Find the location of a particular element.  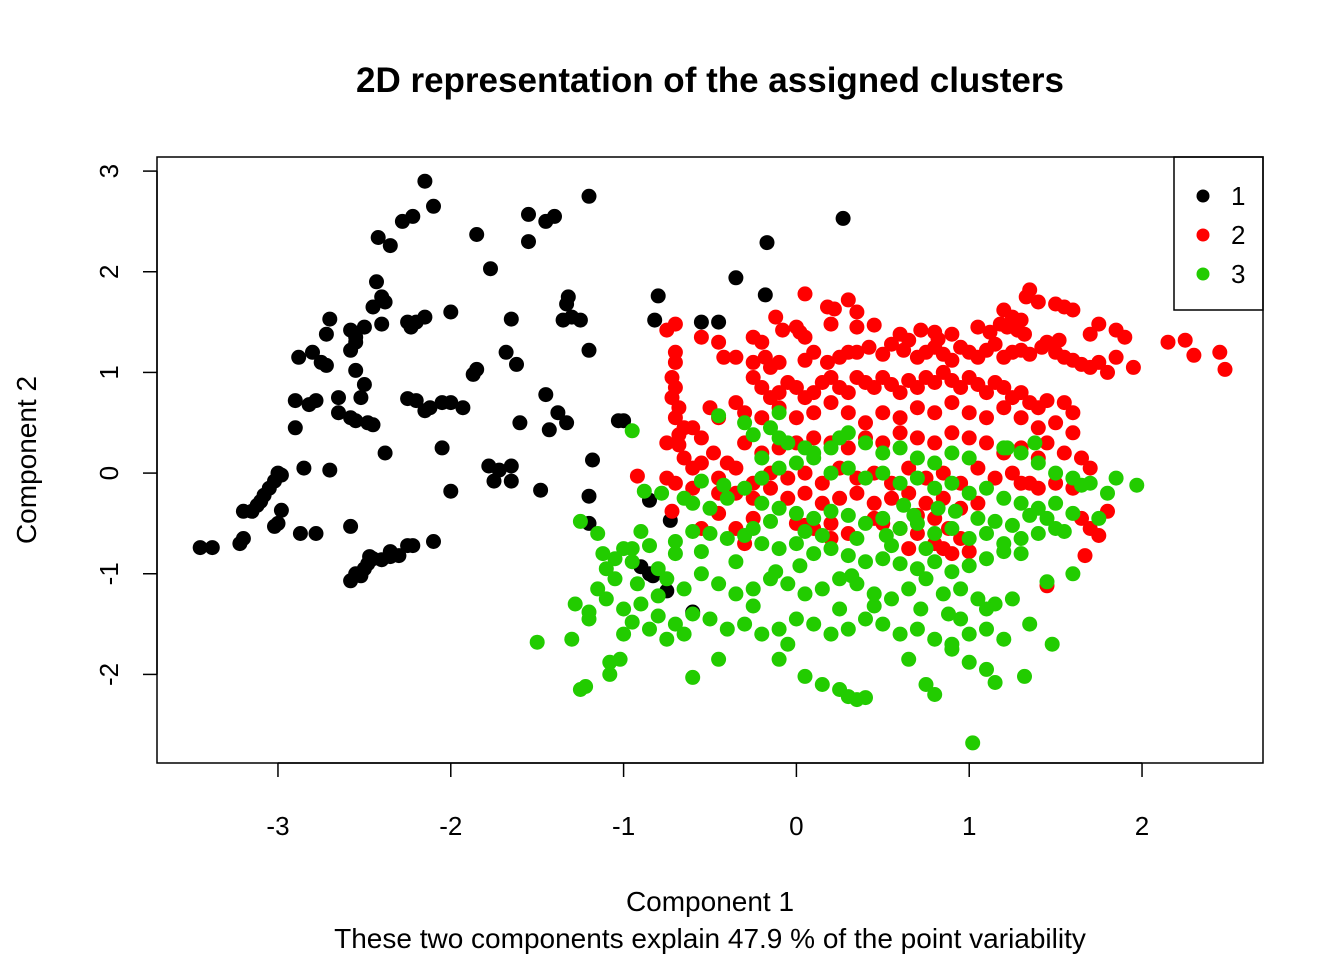

x-axis: -3 -2 -1 0 1 2 is located at coordinates (707, 801).